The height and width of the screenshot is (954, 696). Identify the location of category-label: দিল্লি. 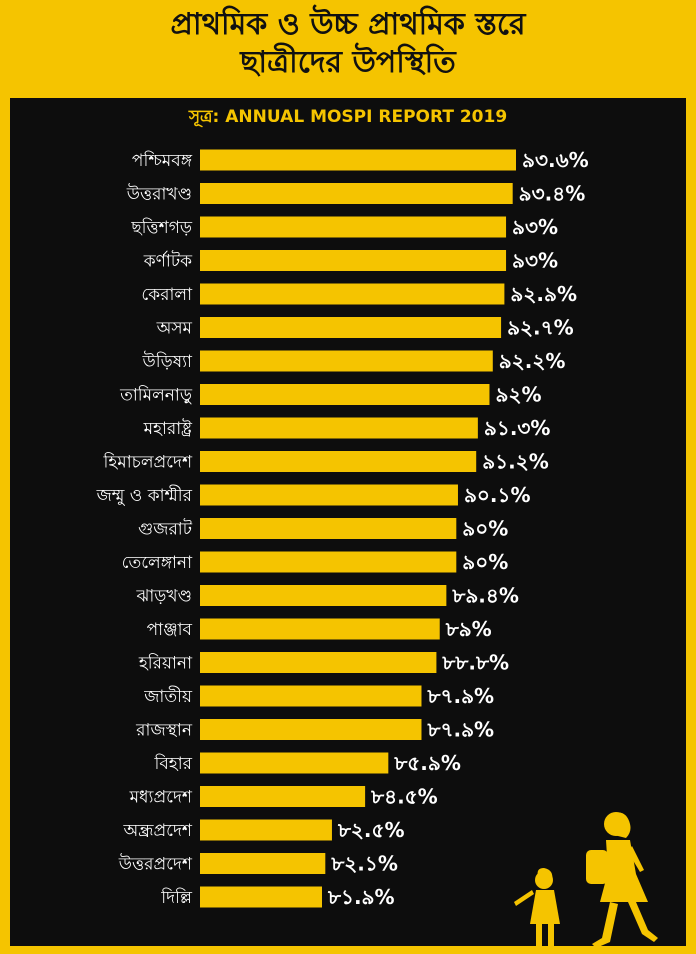
(176, 897).